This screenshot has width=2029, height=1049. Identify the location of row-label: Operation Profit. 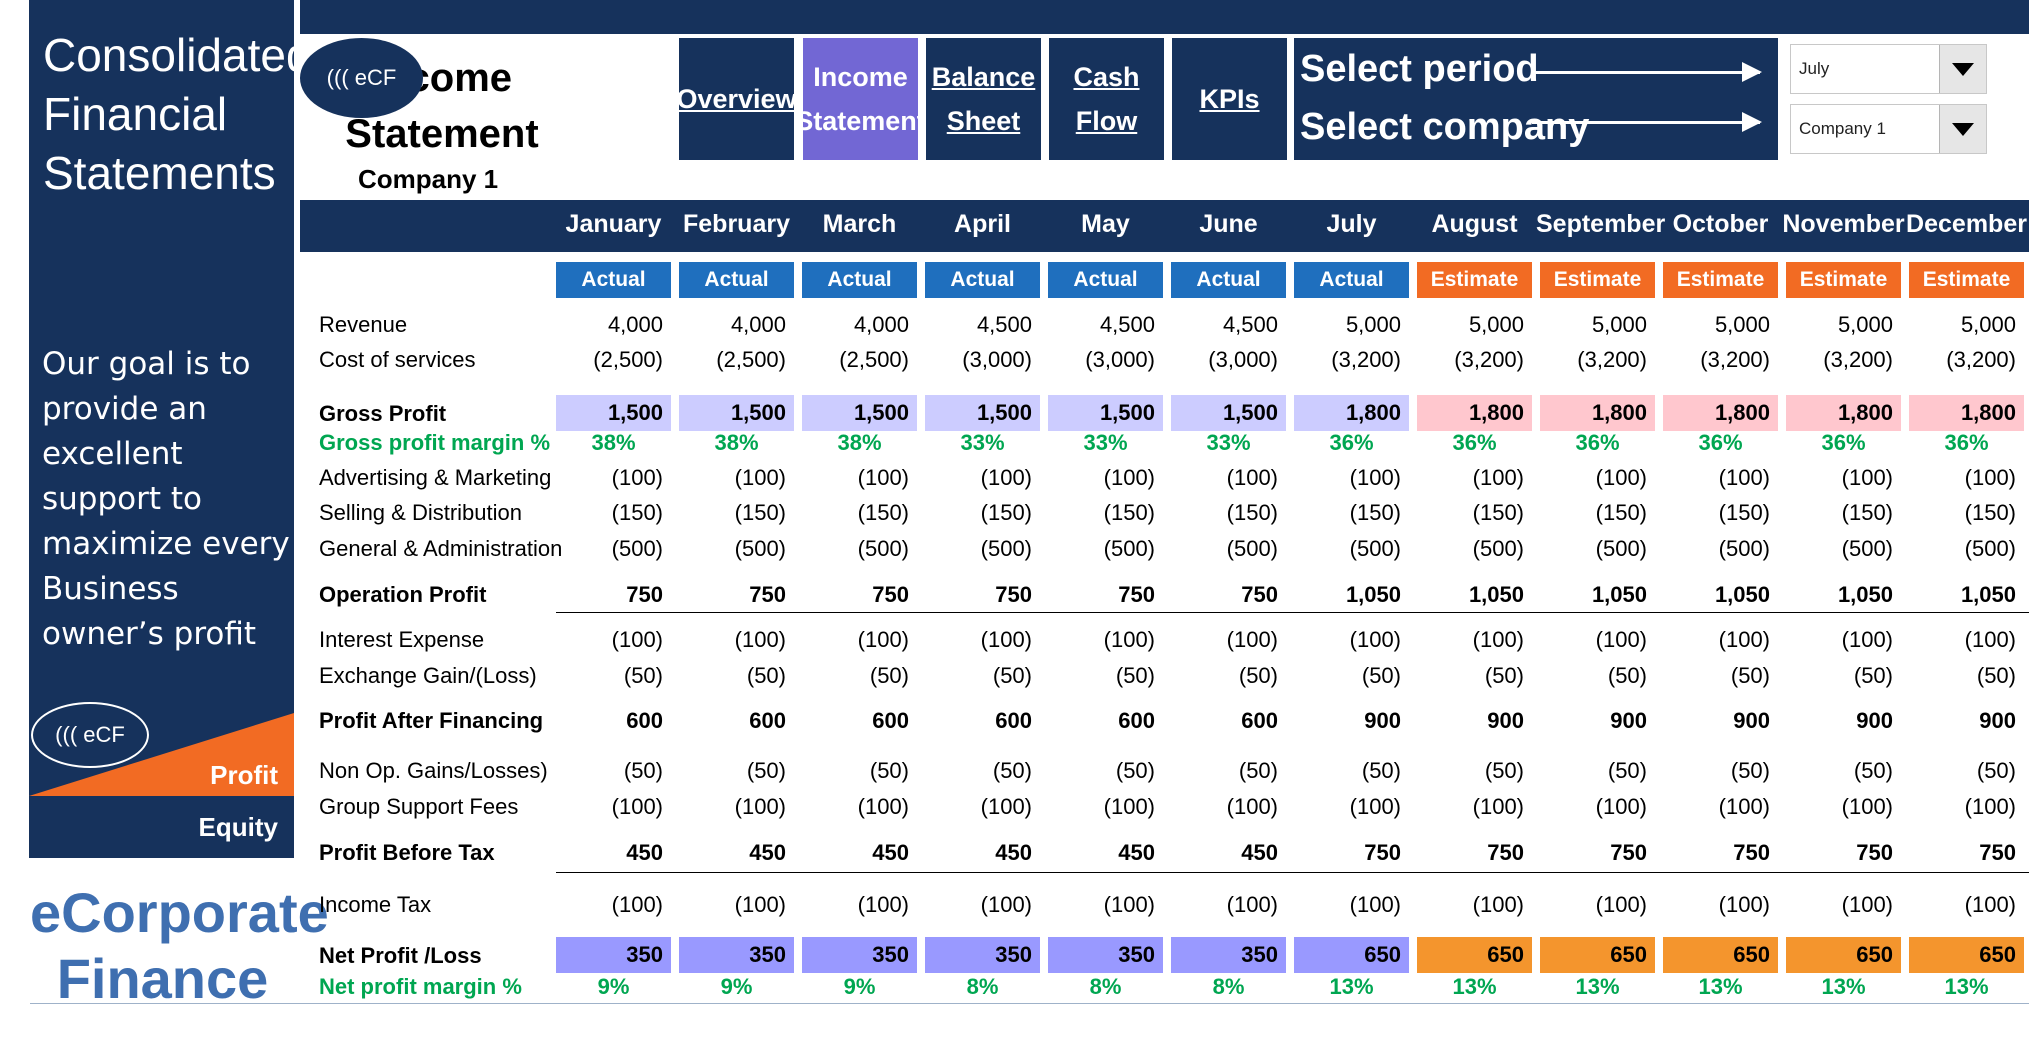
(403, 594).